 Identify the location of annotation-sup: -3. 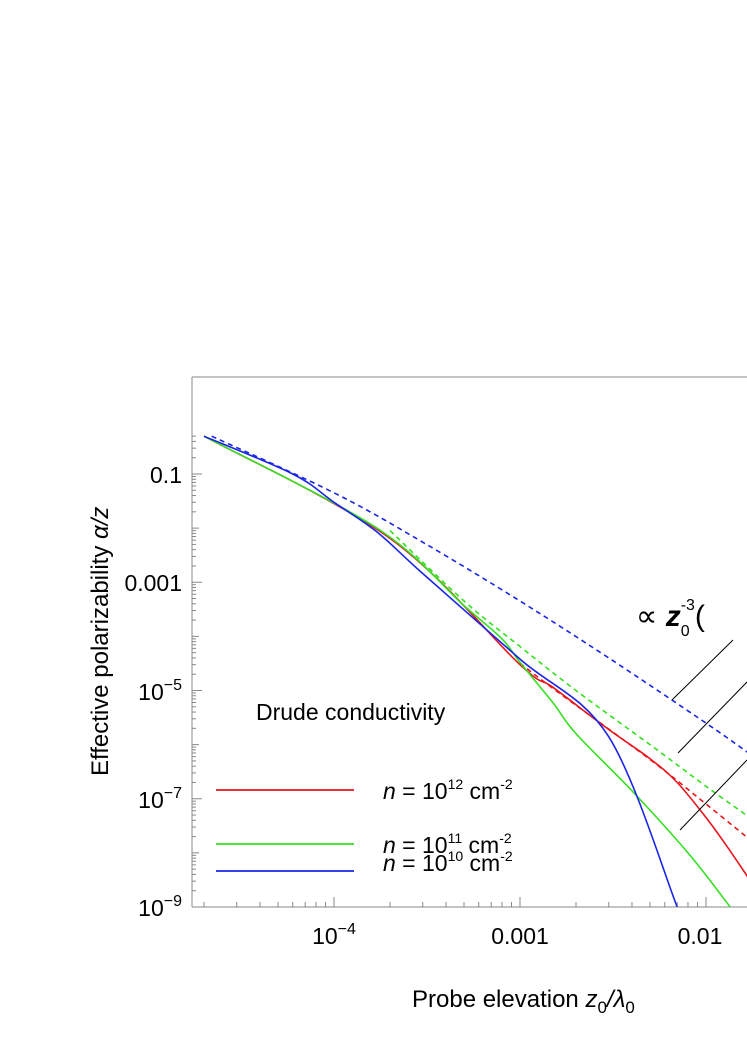
(688, 605).